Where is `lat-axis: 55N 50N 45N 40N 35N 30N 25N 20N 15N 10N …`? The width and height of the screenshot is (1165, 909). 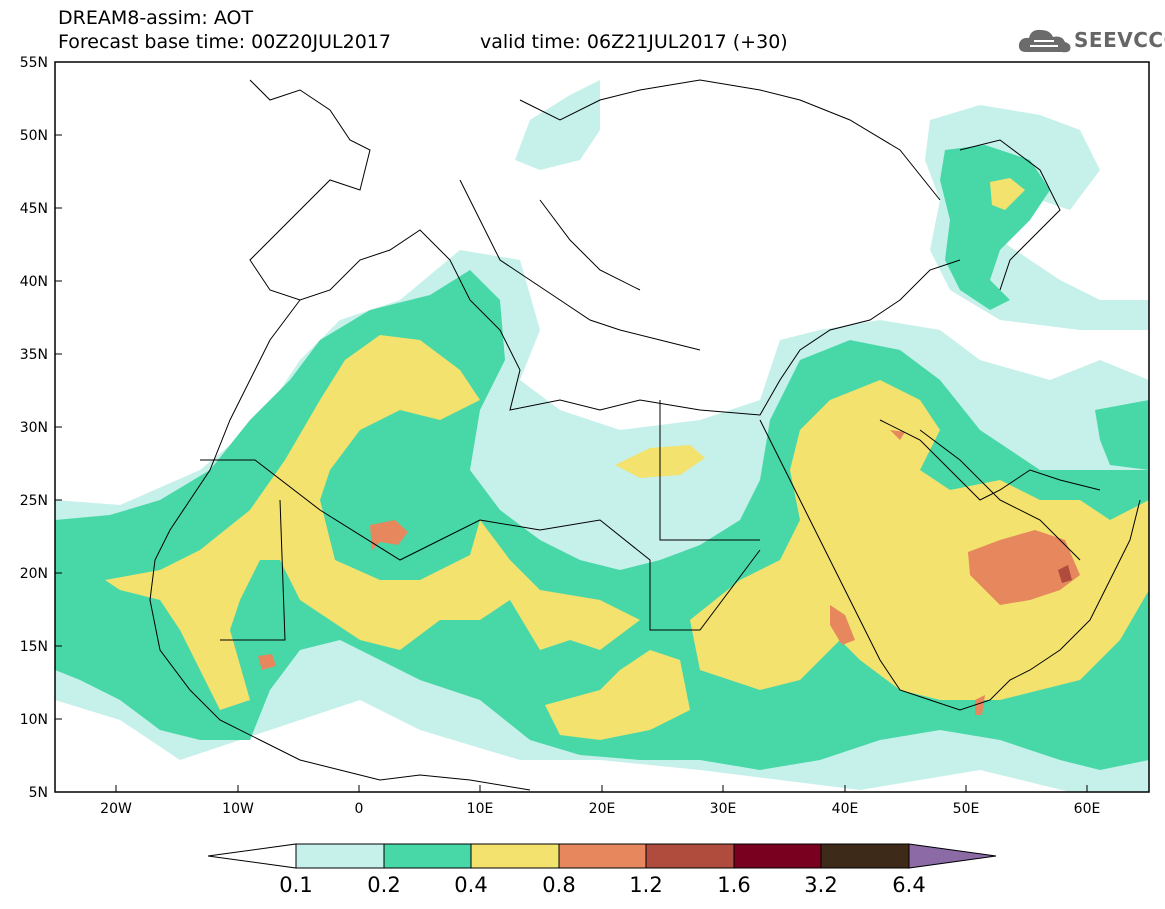
lat-axis: 55N 50N 45N 40N 35N 30N 25N 20N 15N 10N … is located at coordinates (41, 428).